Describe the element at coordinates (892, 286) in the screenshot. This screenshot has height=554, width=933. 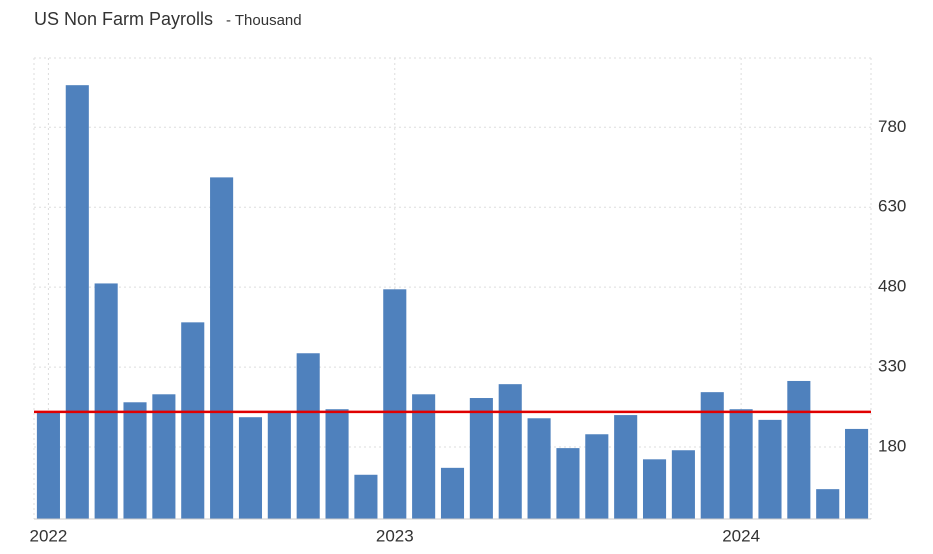
I see `y-tick-label: 480` at that location.